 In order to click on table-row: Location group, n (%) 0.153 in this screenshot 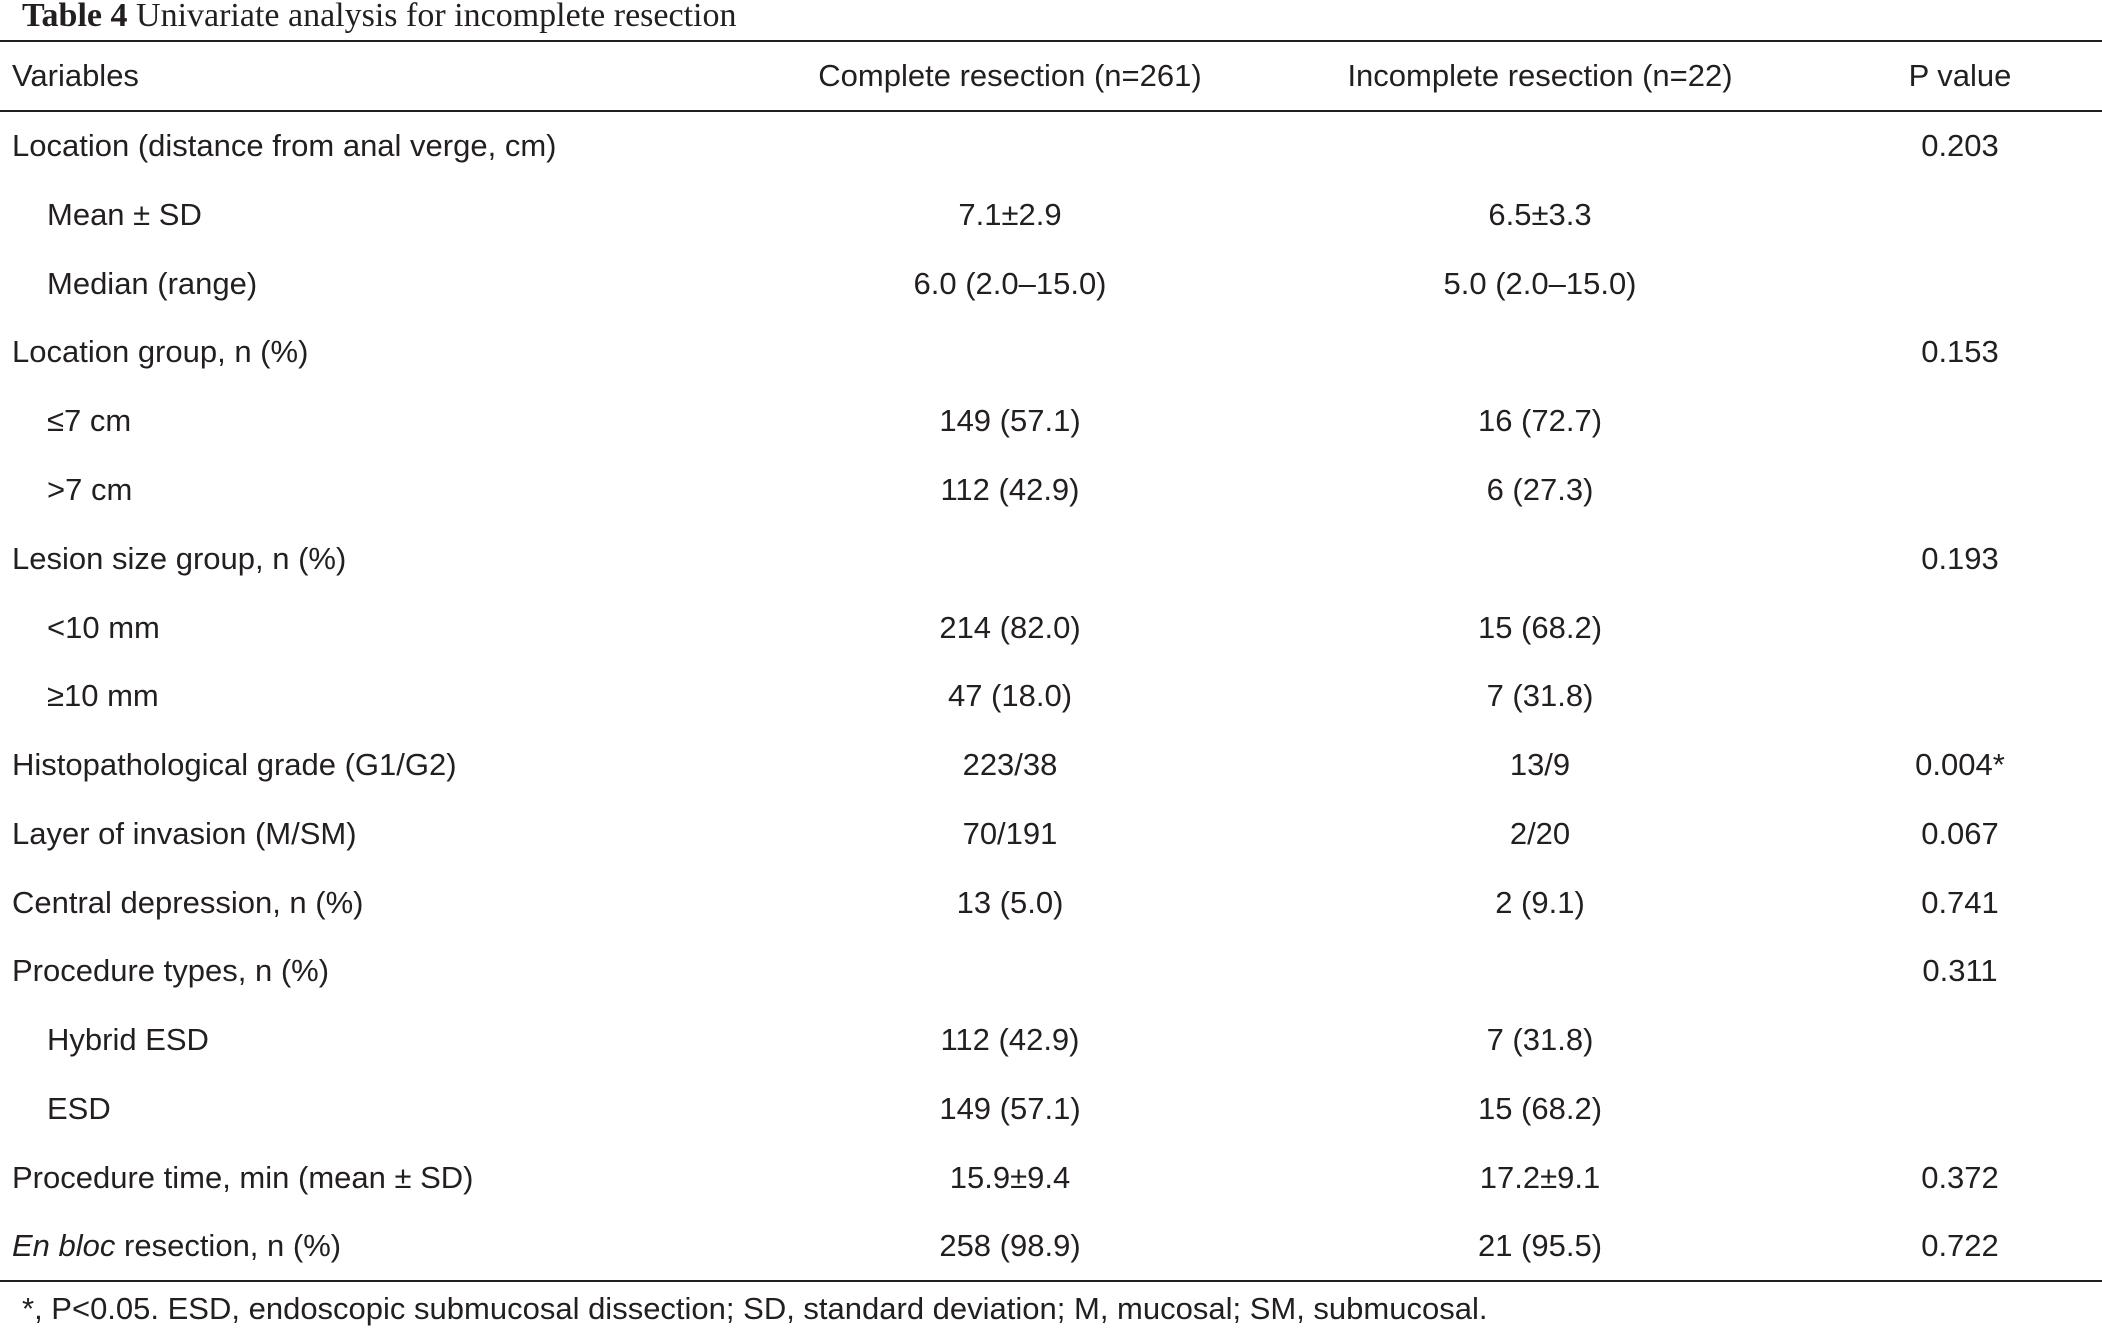, I will do `click(1051, 351)`.